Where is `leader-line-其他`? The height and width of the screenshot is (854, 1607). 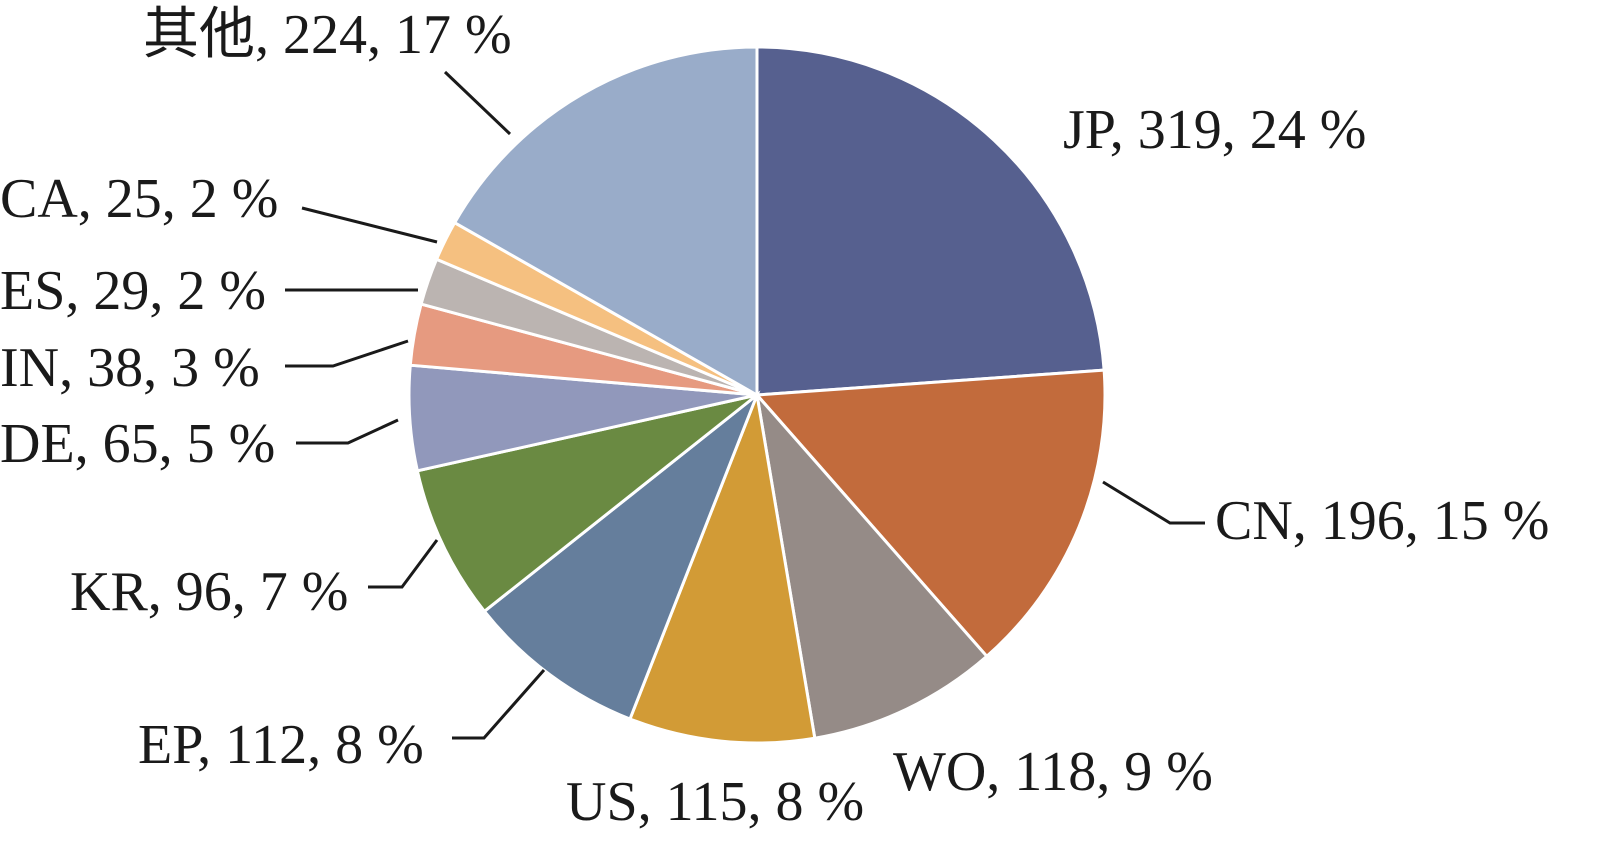
leader-line-其他 is located at coordinates (477, 103).